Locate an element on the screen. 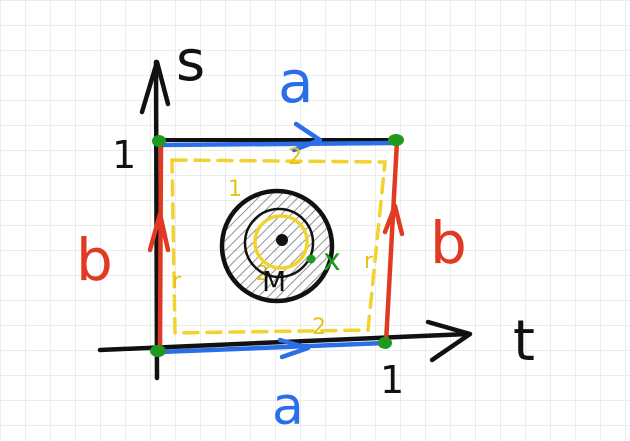  inner-label-r-right: r is located at coordinates (369, 261).